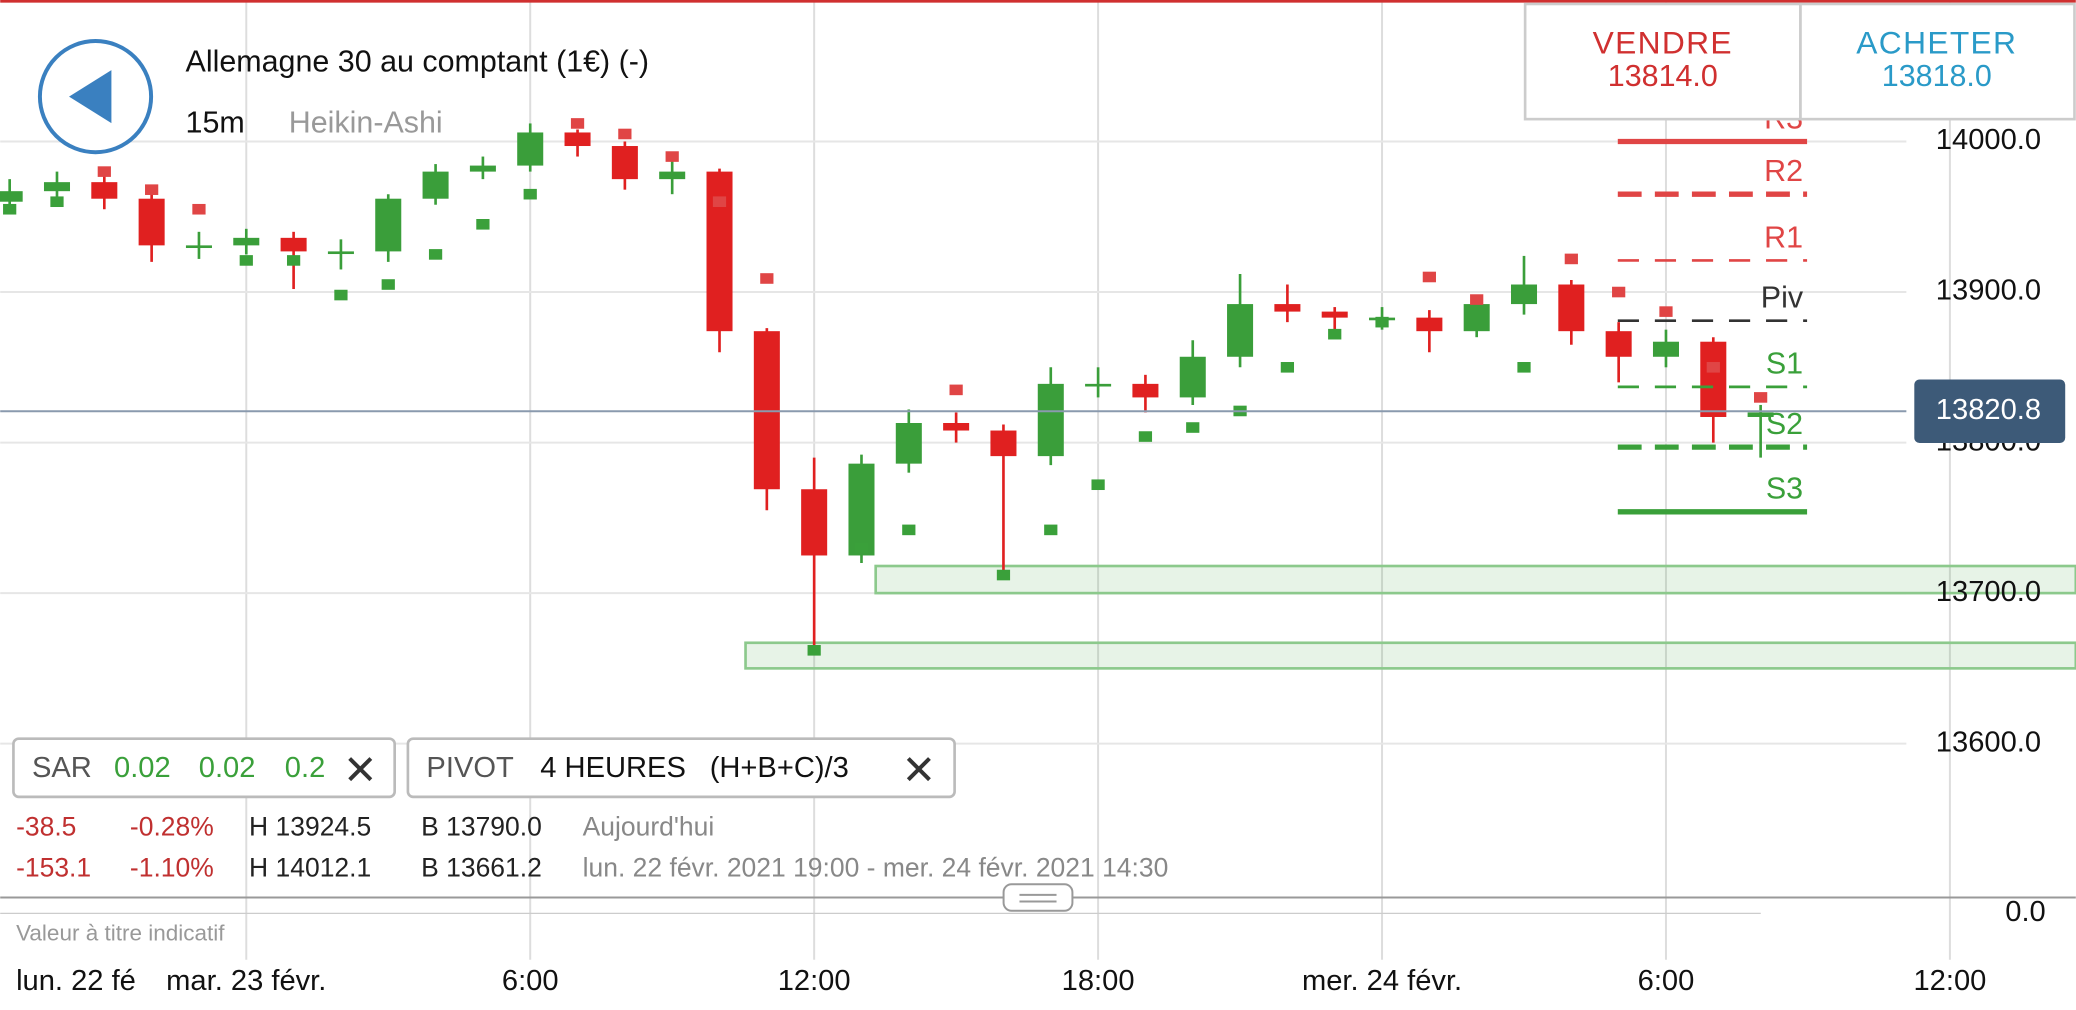 This screenshot has width=2076, height=1010. Describe the element at coordinates (310, 868) in the screenshot. I see `stat: H 14012.1` at that location.